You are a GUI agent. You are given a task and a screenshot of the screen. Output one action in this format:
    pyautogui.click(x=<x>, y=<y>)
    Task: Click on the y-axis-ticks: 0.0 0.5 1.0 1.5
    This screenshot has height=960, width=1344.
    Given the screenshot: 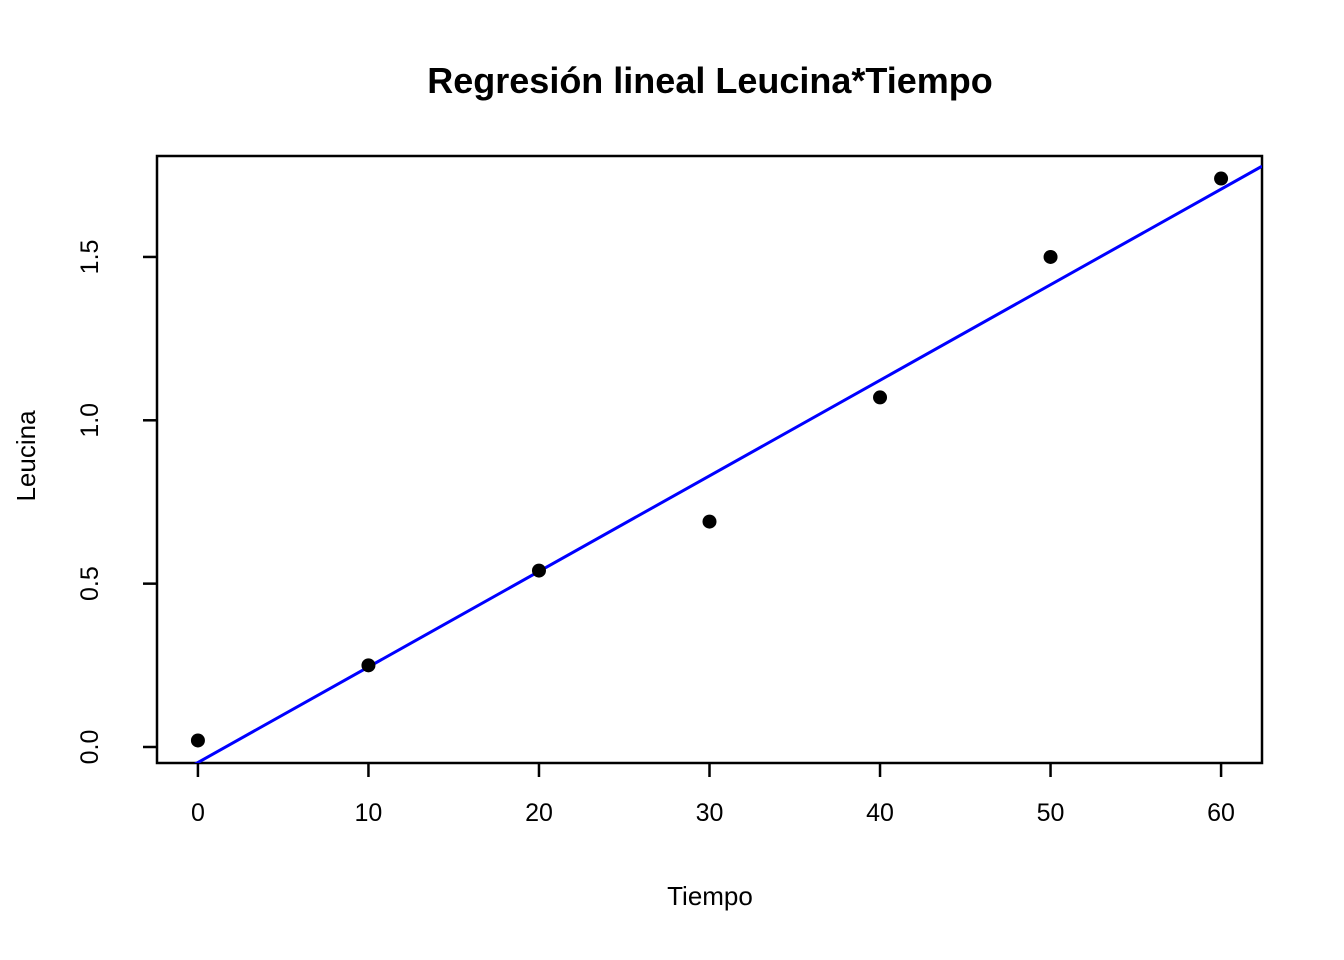 What is the action you would take?
    pyautogui.click(x=116, y=502)
    